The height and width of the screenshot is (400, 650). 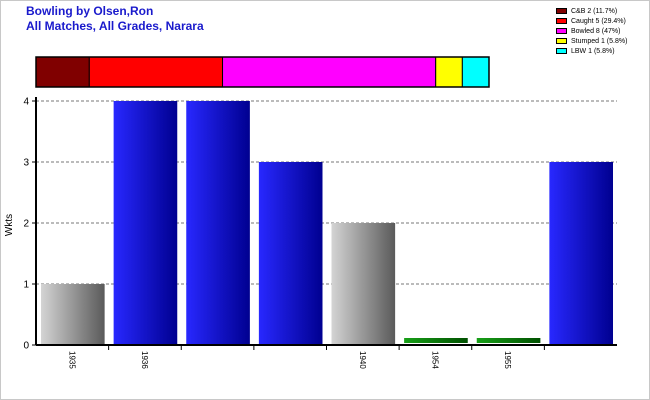 I want to click on legend-label: C&B 2 (11.7%), so click(x=594, y=11).